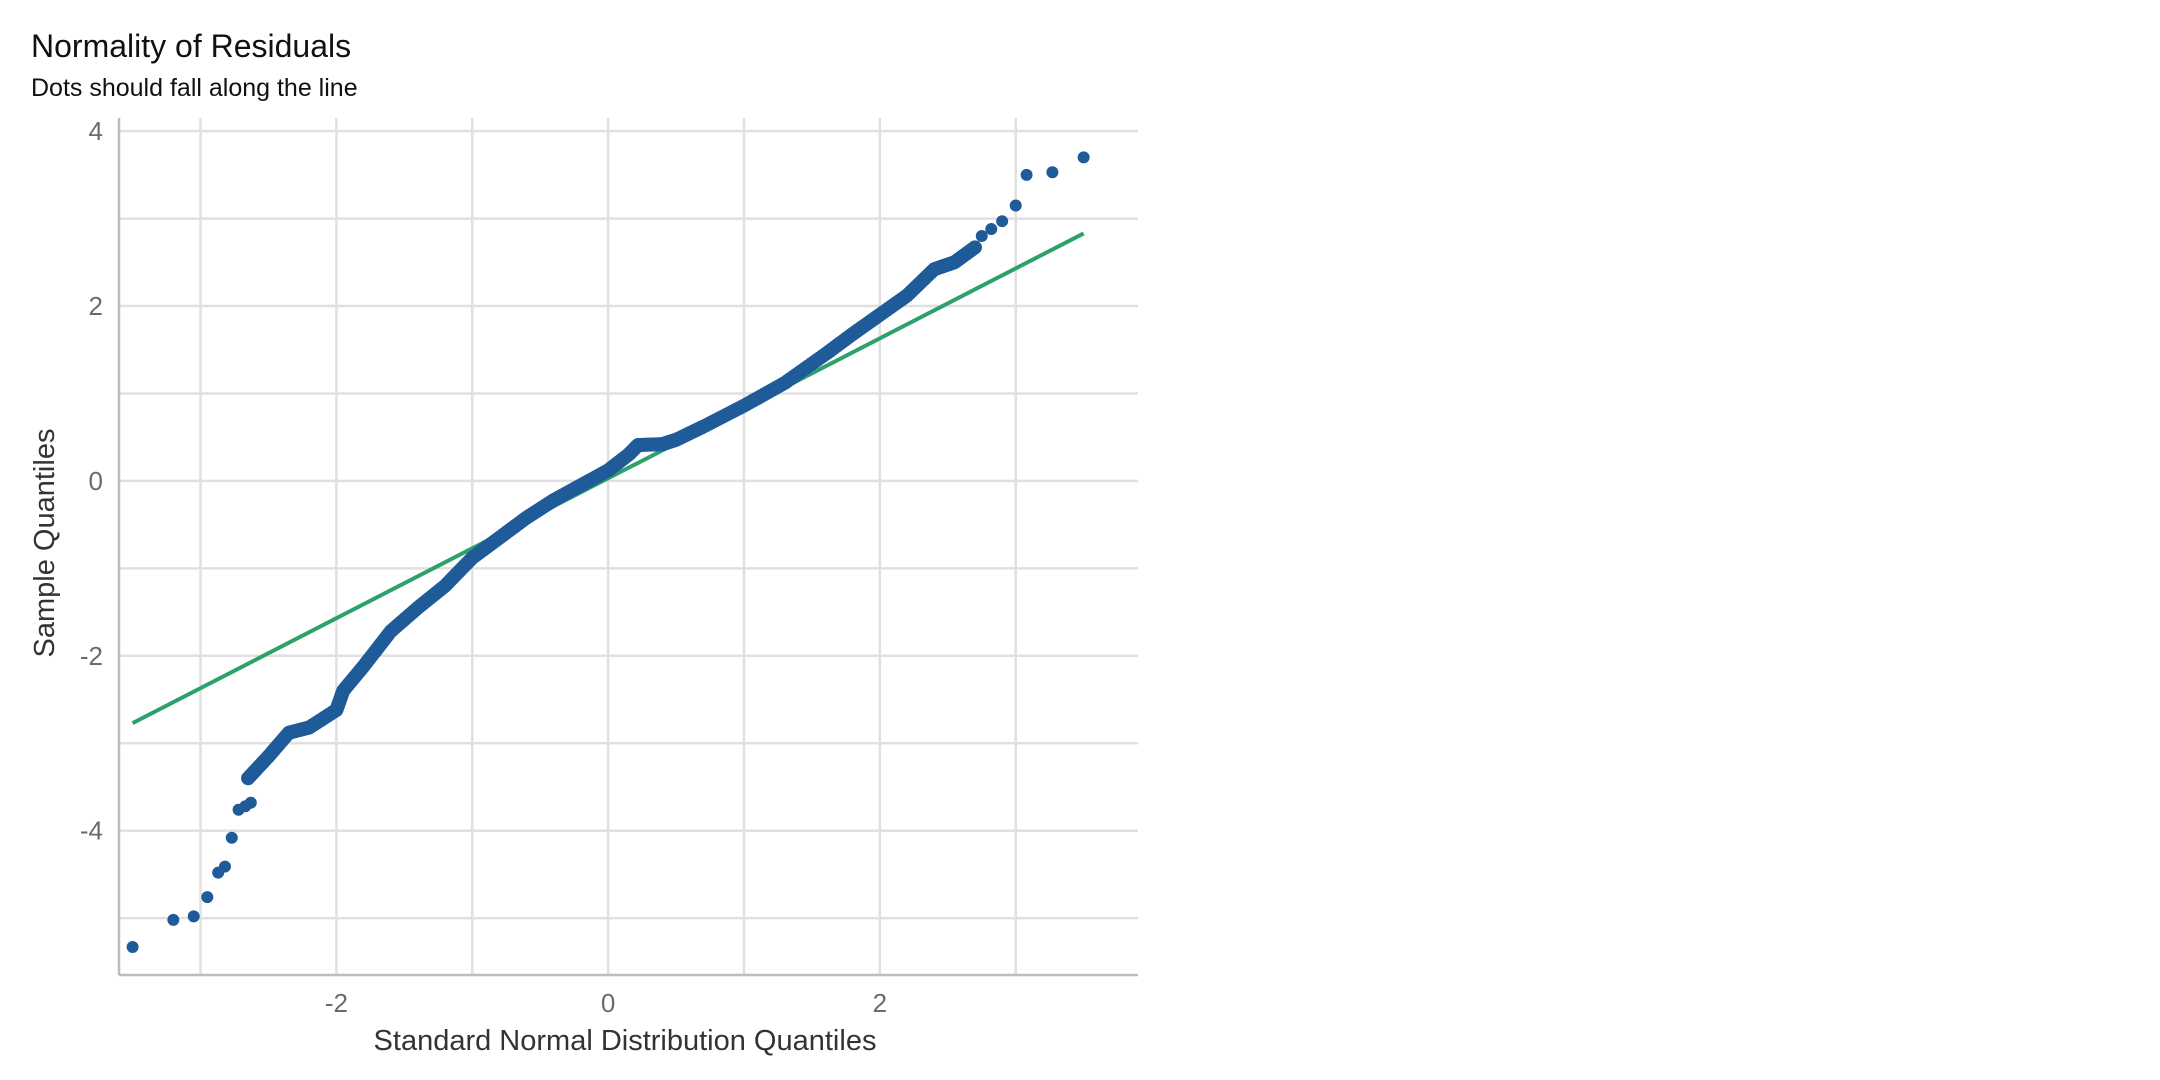 The image size is (2160, 1080). I want to click on x-tick-label: -2, so click(336, 1003).